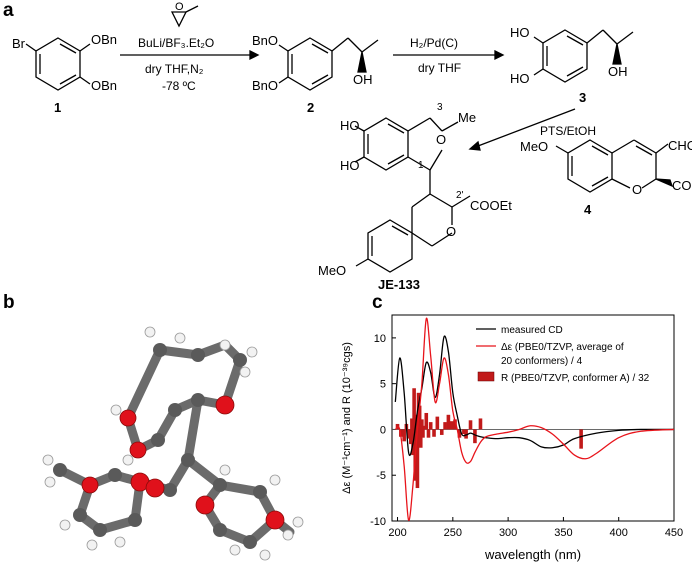  What do you see at coordinates (377, 302) in the screenshot?
I see `panel-label-c: c` at bounding box center [377, 302].